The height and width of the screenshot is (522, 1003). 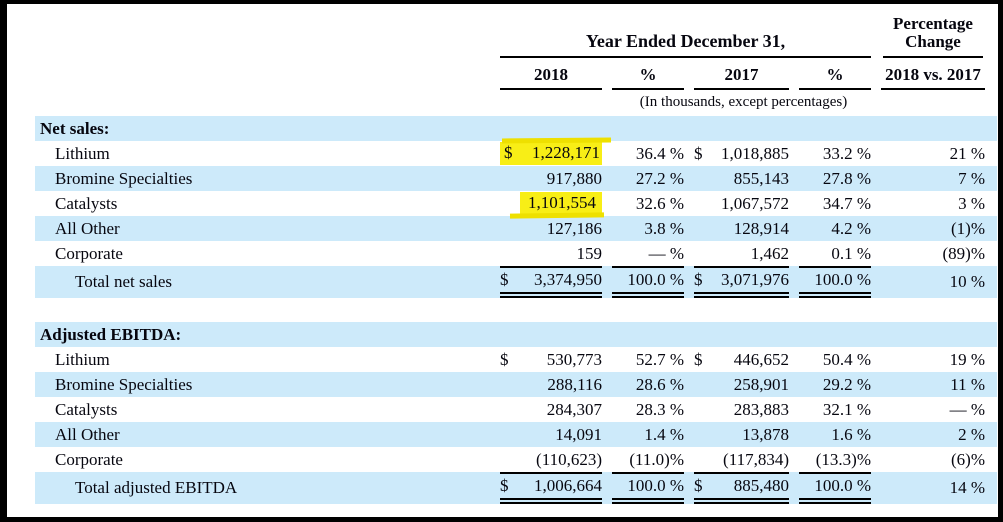 I want to click on value-2017: 13,878, so click(x=765, y=434).